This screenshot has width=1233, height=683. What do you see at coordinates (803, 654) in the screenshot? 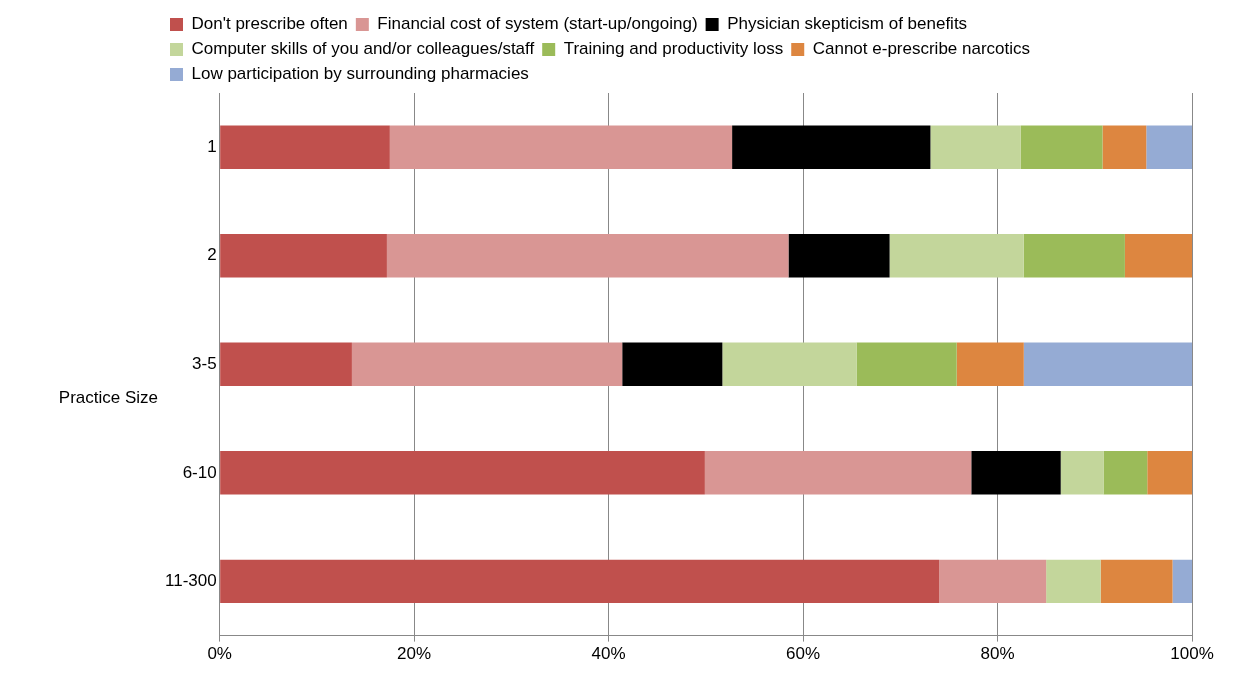
I see `x-tick-label: 60%` at bounding box center [803, 654].